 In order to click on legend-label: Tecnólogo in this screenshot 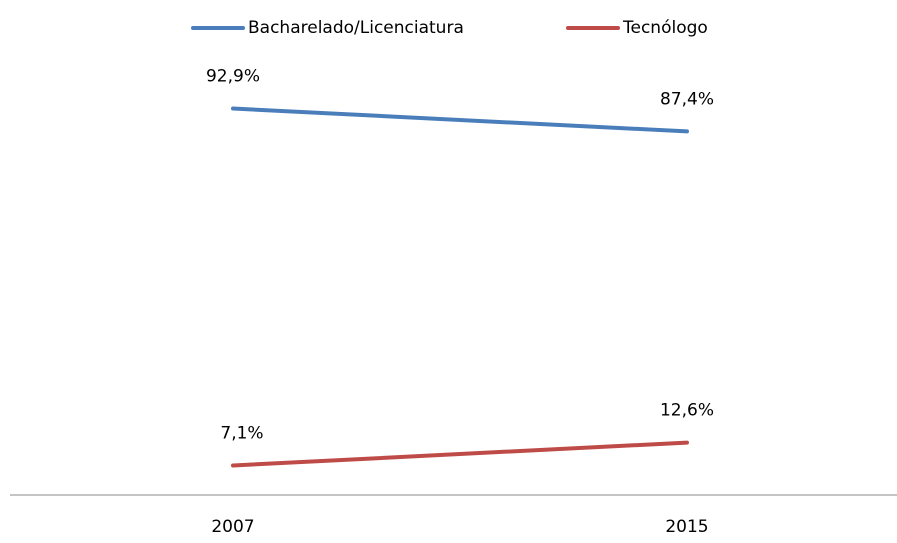, I will do `click(665, 28)`.